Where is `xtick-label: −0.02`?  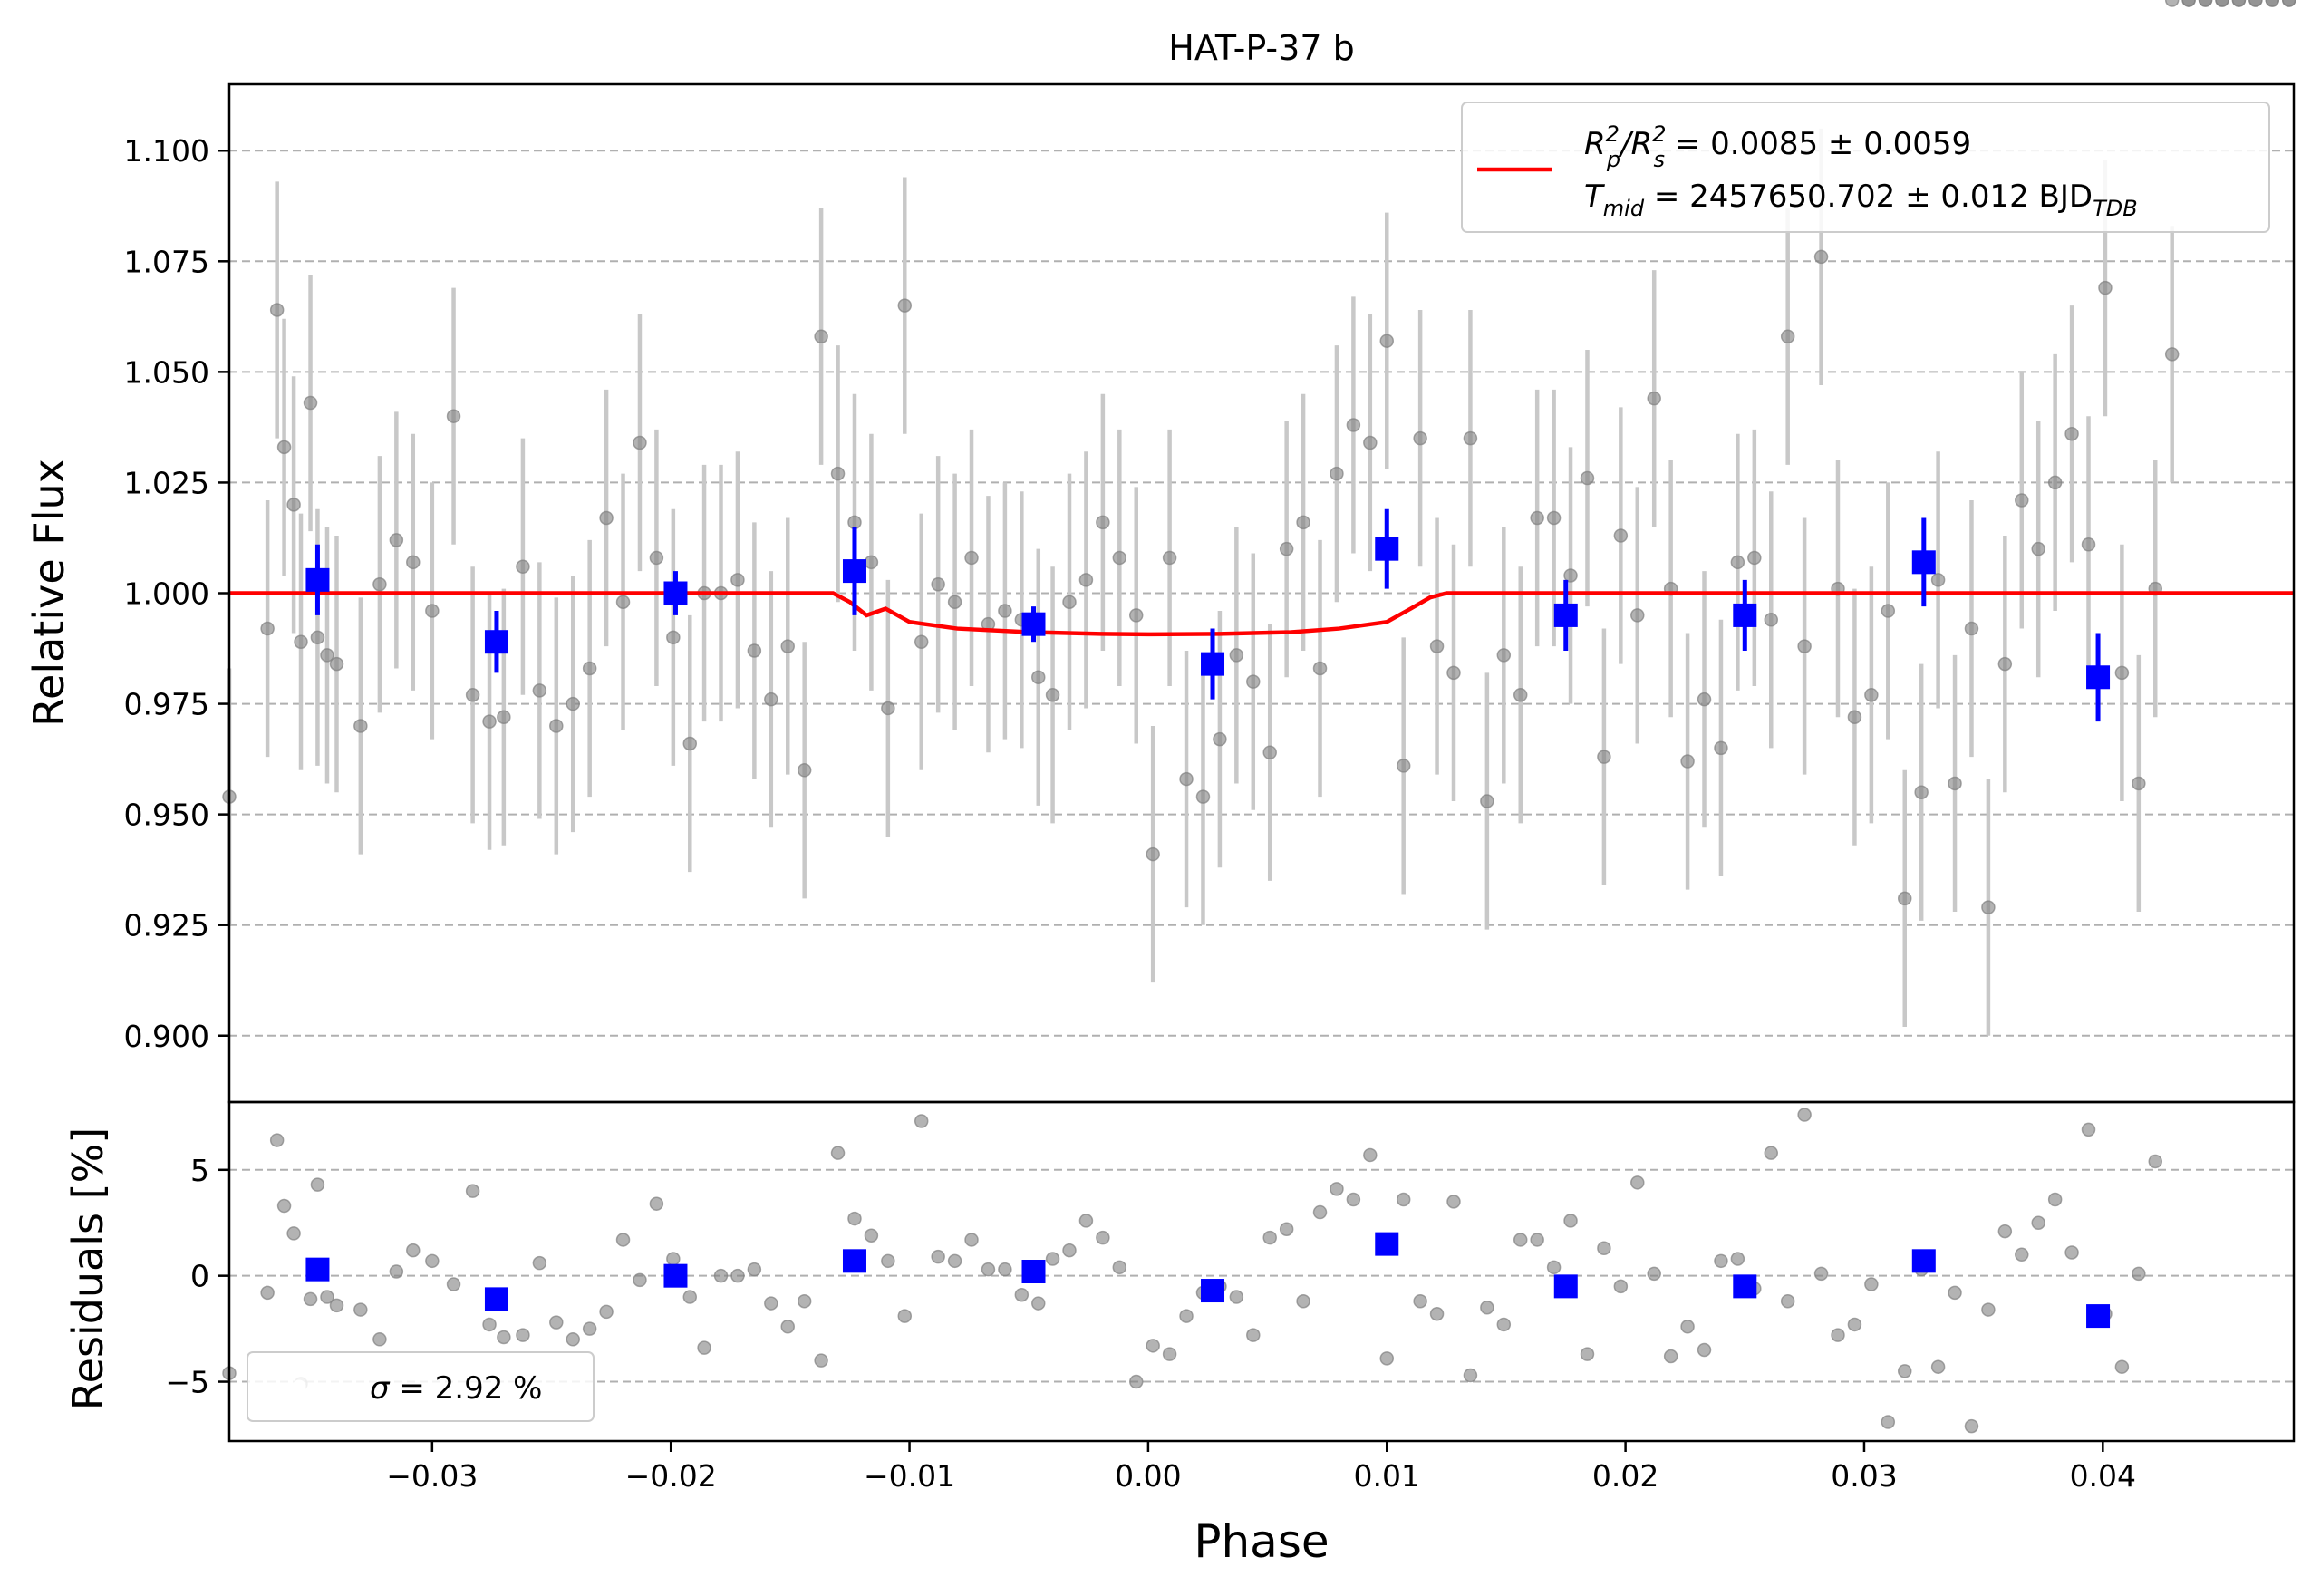 xtick-label: −0.02 is located at coordinates (671, 1476).